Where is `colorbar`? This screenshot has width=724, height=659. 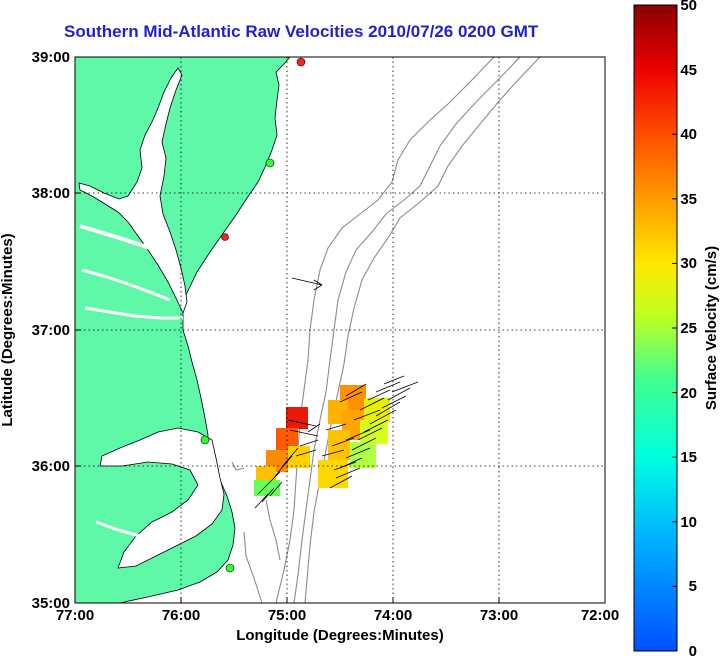
colorbar is located at coordinates (655, 328).